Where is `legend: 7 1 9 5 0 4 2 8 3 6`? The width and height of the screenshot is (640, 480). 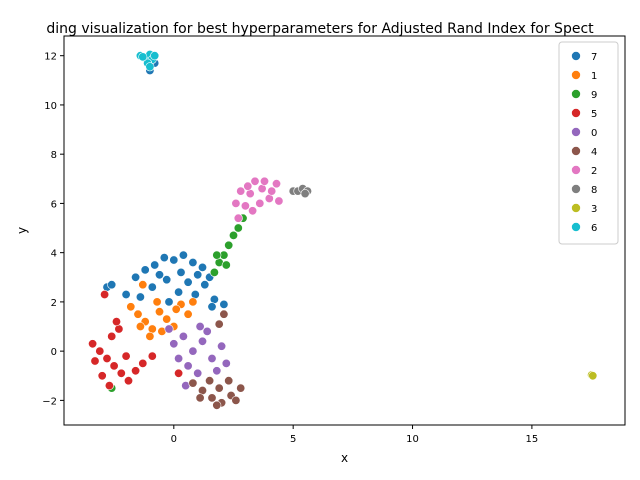 legend: 7 1 9 5 0 4 2 8 3 6 is located at coordinates (588, 143).